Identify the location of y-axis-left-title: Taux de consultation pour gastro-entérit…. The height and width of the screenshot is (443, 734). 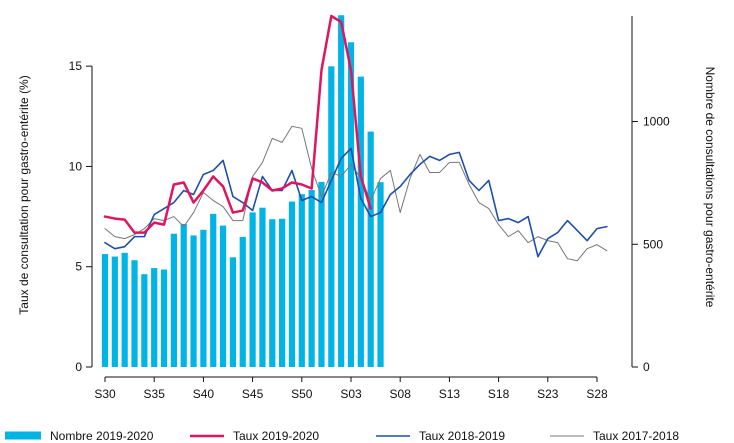
(24, 194).